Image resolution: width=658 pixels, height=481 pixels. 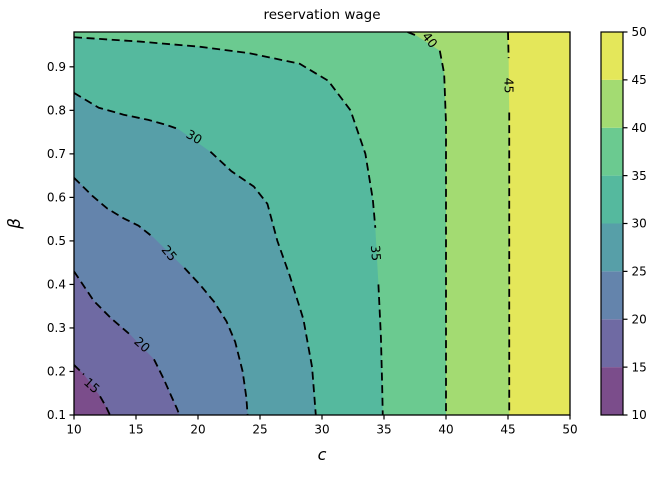 I want to click on x-tick-label-50: 50, so click(x=569, y=430).